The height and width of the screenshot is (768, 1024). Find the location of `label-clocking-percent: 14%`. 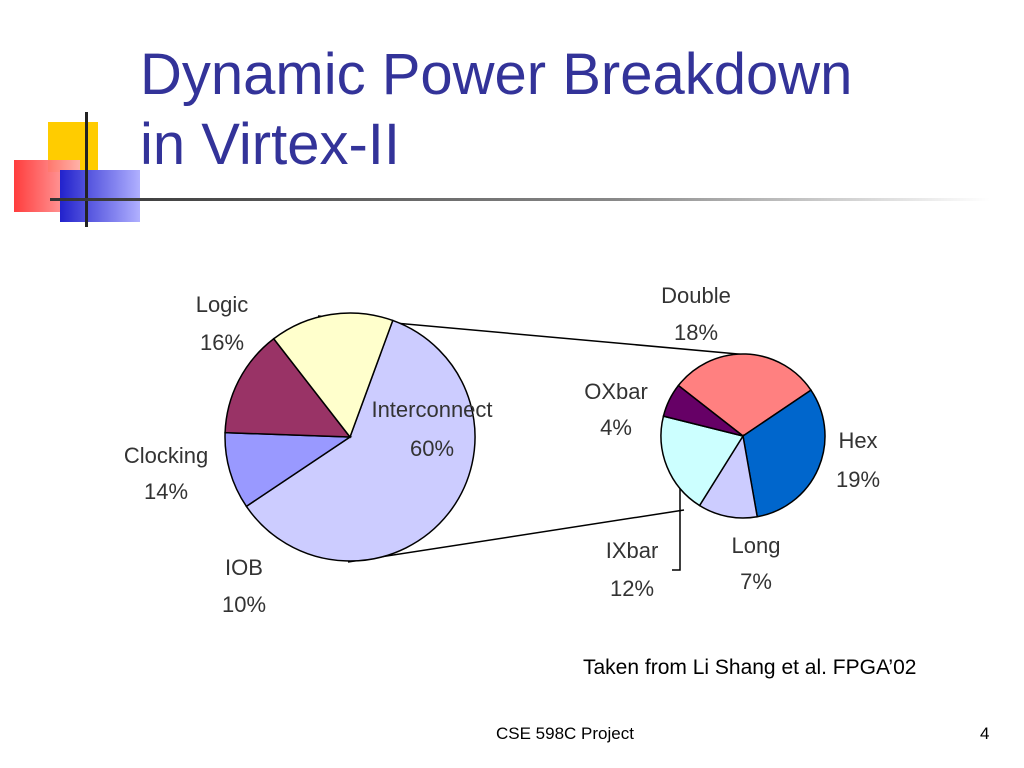

label-clocking-percent: 14% is located at coordinates (166, 491).